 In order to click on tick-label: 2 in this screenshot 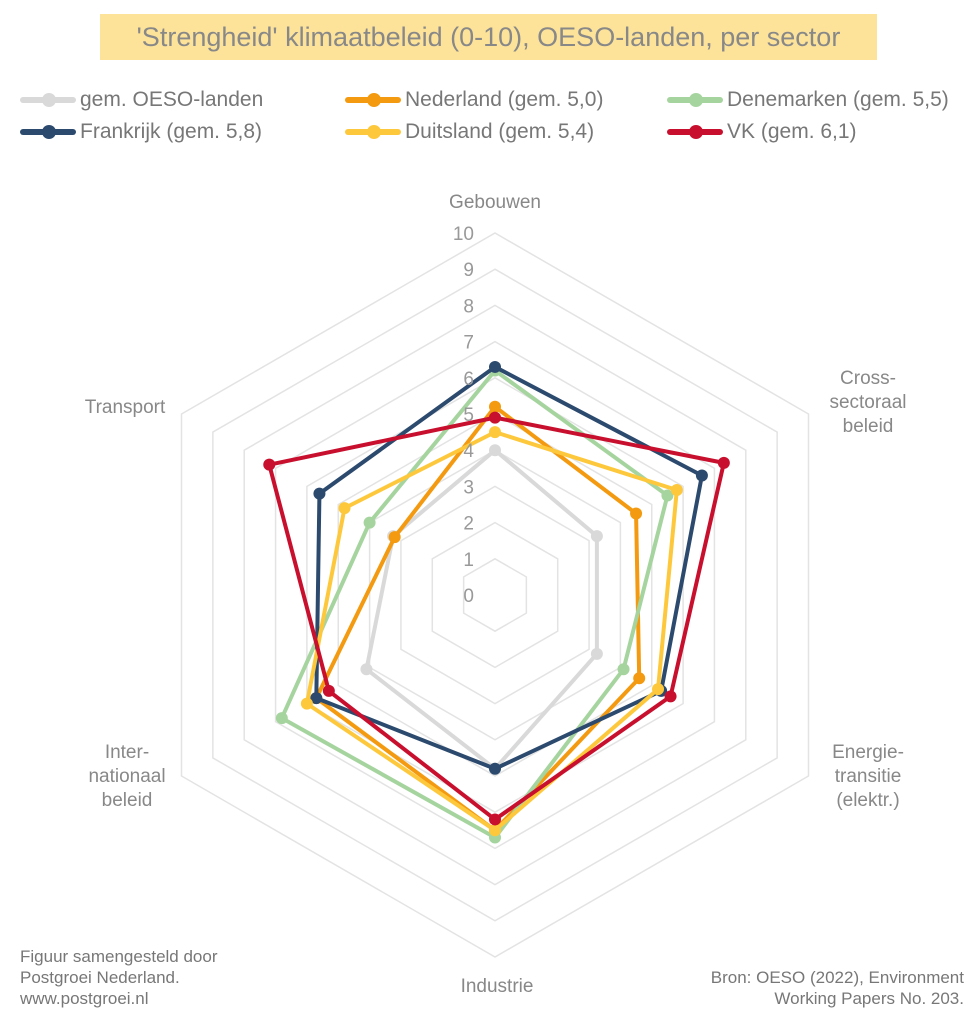, I will do `click(468, 524)`.